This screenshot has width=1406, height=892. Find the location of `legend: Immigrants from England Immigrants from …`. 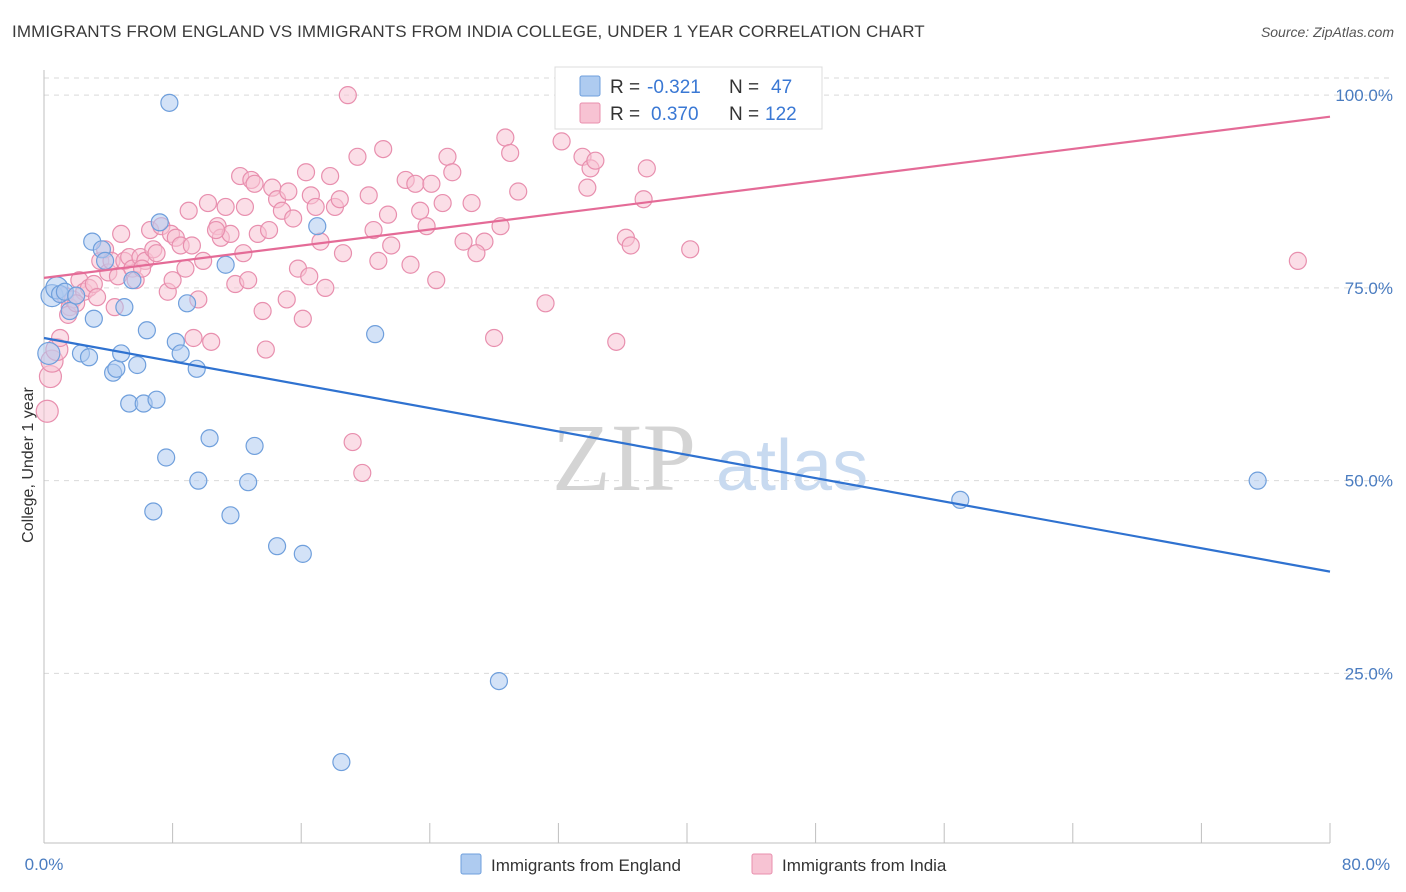

legend: Immigrants from England Immigrants from … is located at coordinates (703, 864).